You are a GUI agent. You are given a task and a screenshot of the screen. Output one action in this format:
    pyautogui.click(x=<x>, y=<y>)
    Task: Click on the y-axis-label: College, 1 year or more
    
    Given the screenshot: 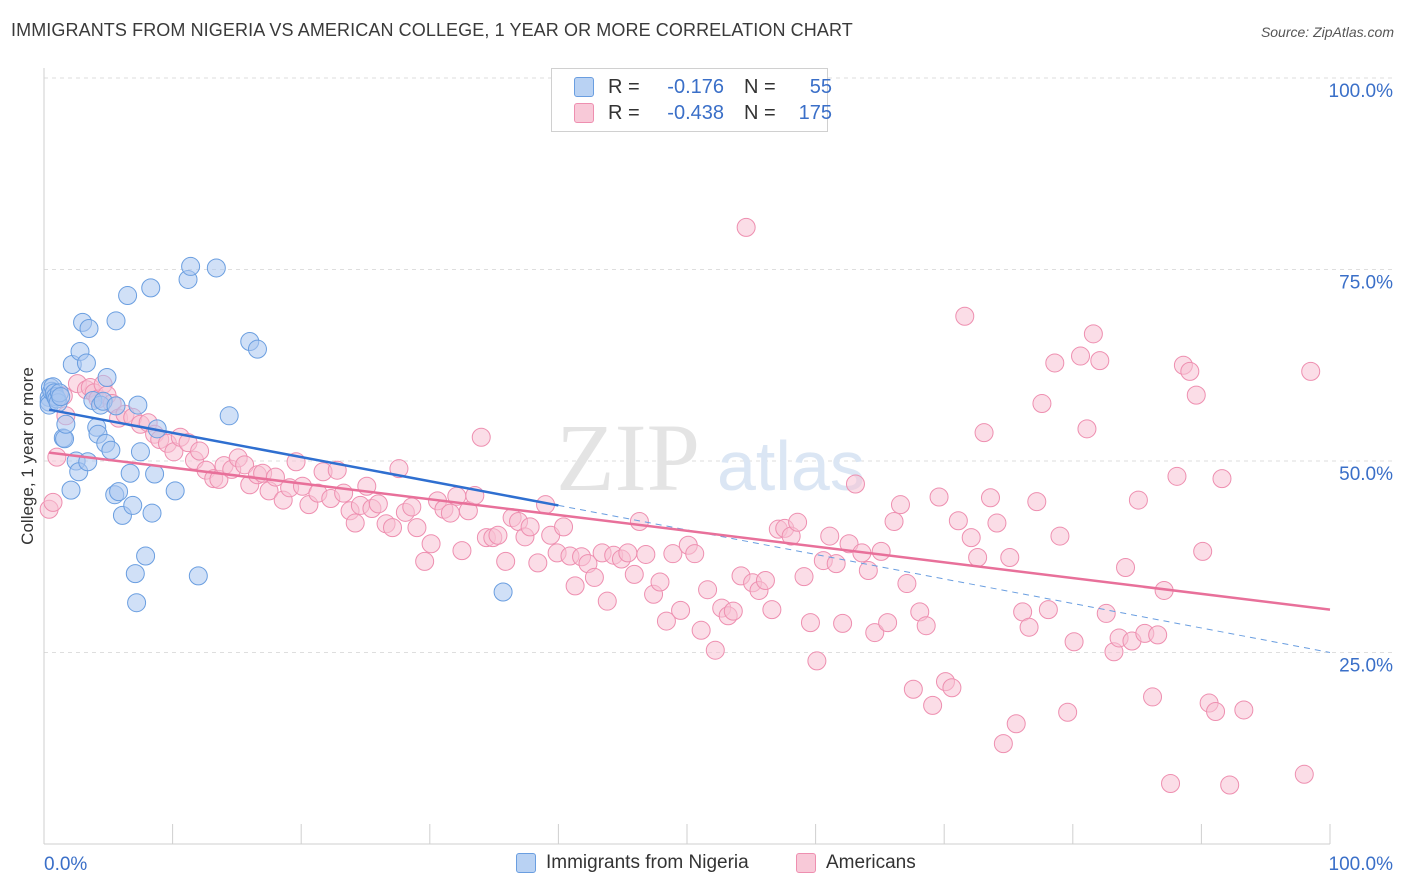 What is the action you would take?
    pyautogui.click(x=27, y=456)
    